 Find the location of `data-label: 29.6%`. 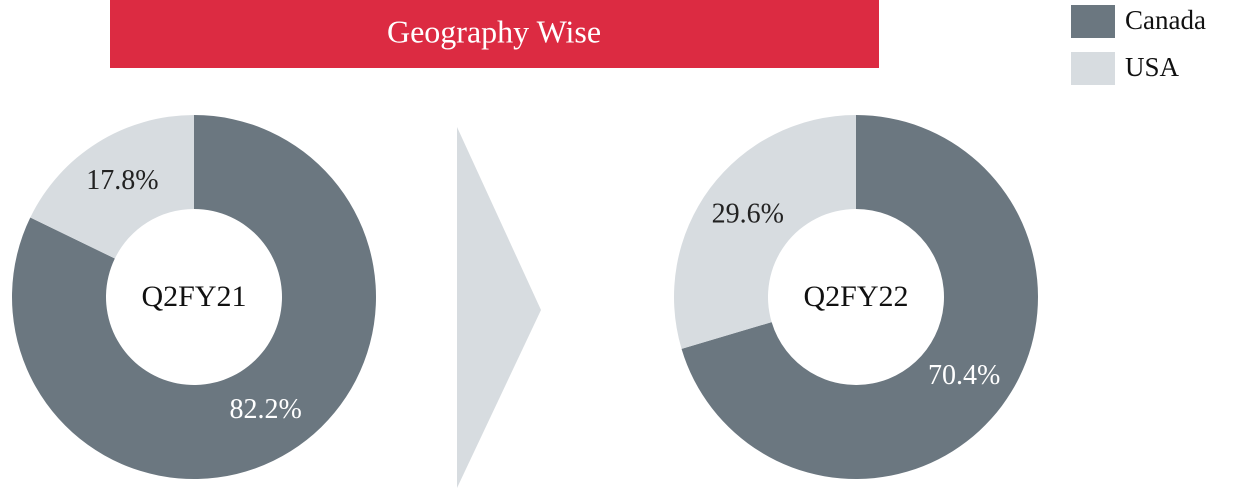

data-label: 29.6% is located at coordinates (748, 214).